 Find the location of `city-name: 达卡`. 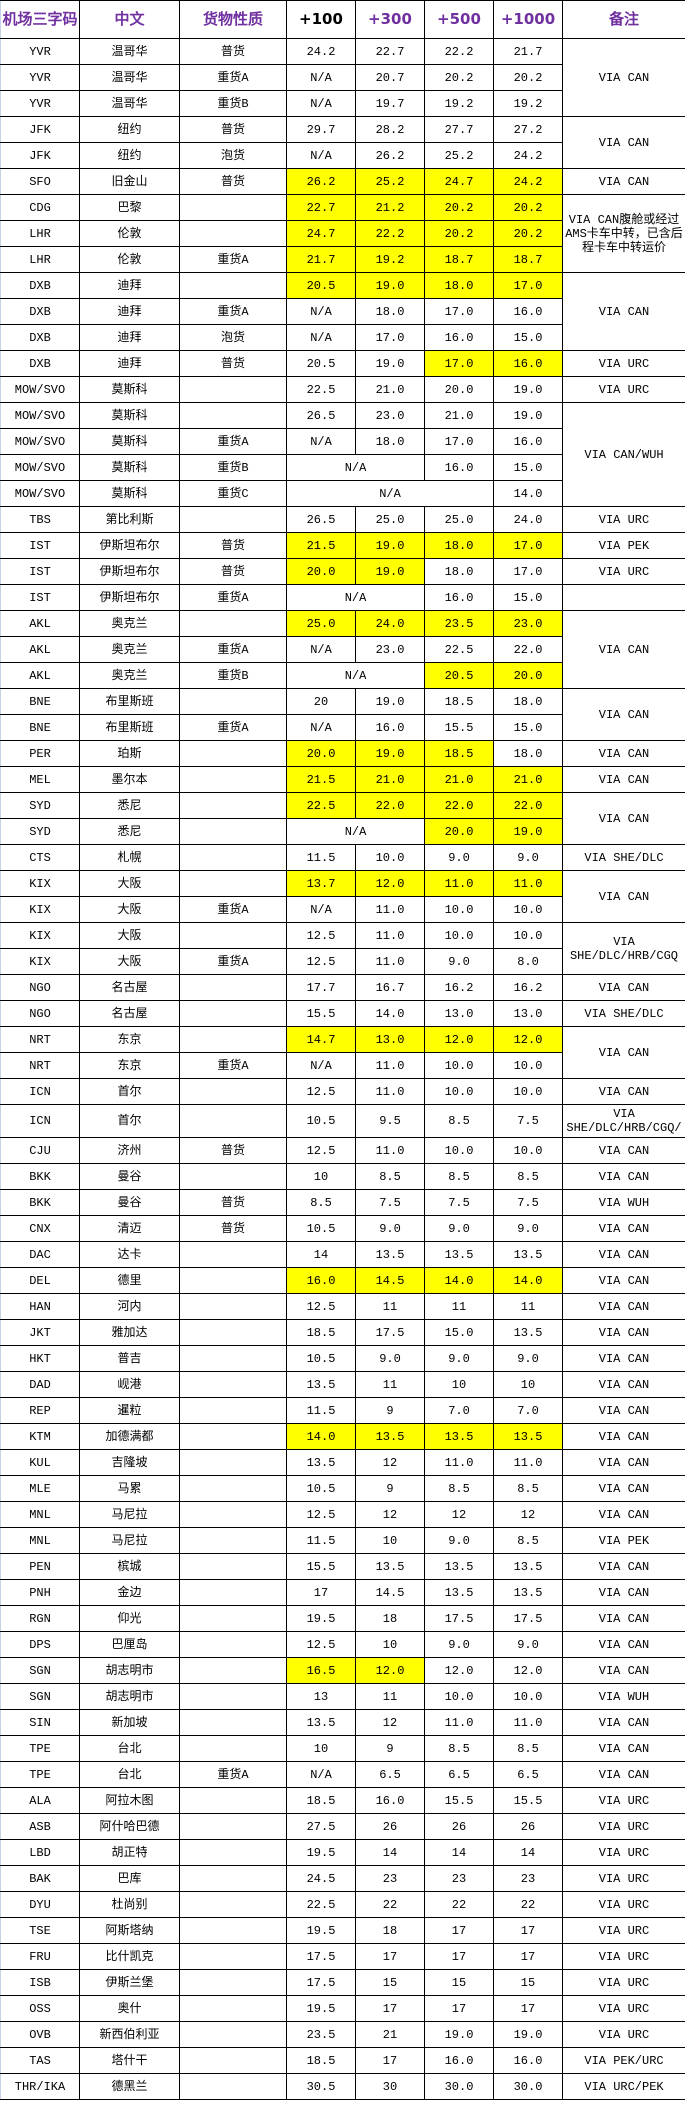

city-name: 达卡 is located at coordinates (129, 1254).